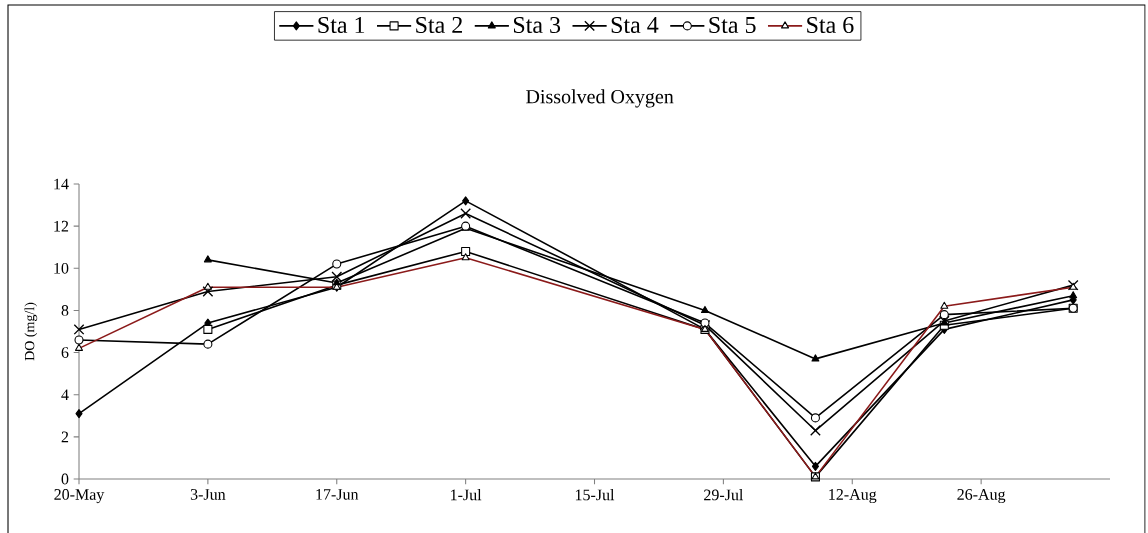 Image resolution: width=1148 pixels, height=533 pixels. I want to click on x-tick-label: 15-Jul, so click(595, 495).